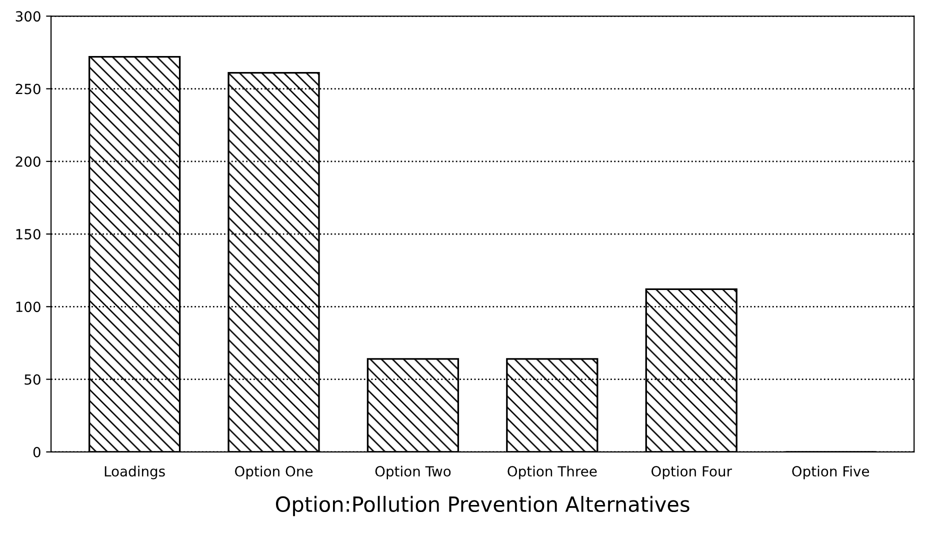  I want to click on x-tick-label: Option Three, so click(552, 473).